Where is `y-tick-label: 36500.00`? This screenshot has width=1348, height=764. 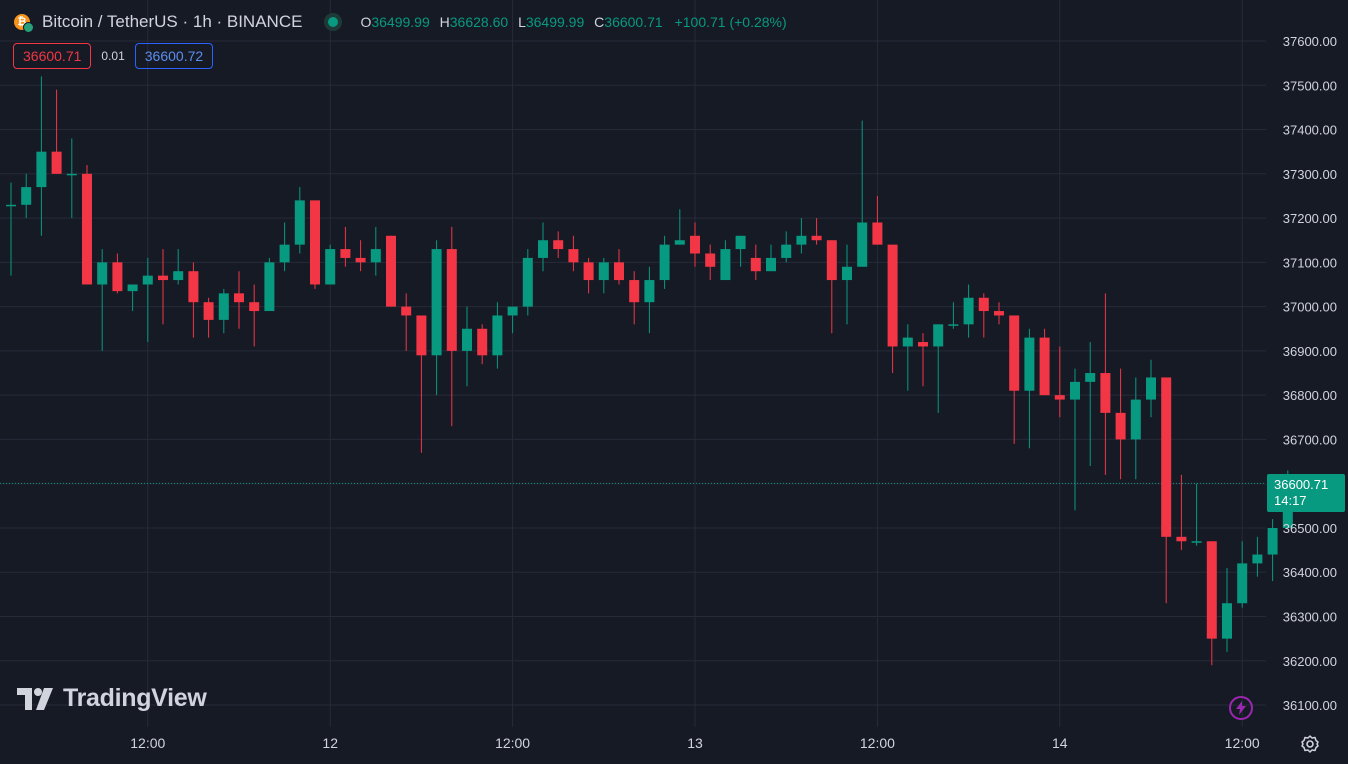 y-tick-label: 36500.00 is located at coordinates (1310, 528).